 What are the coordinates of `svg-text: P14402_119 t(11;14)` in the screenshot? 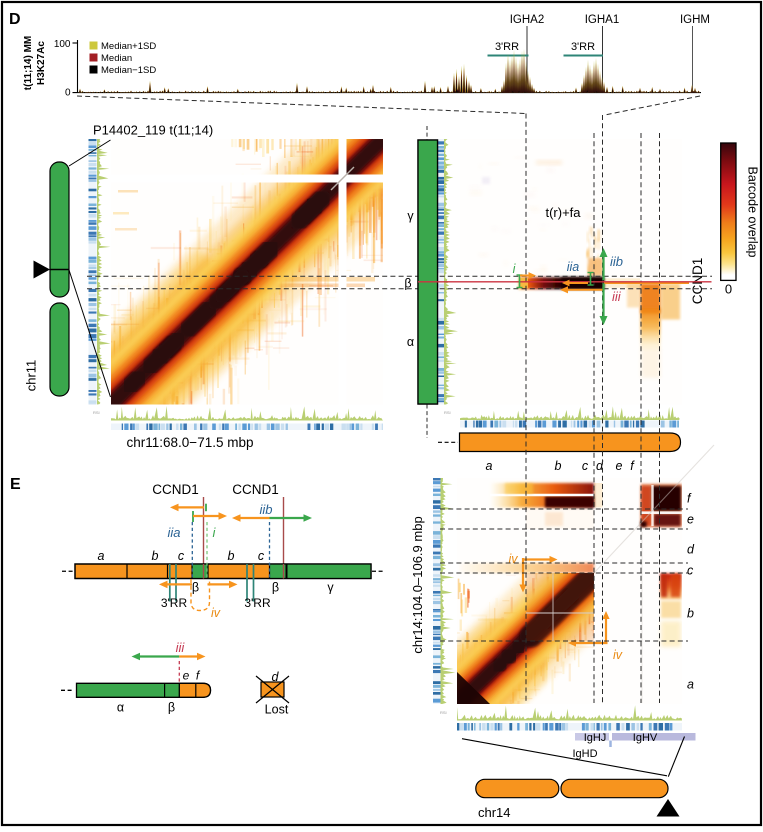 It's located at (153, 130).